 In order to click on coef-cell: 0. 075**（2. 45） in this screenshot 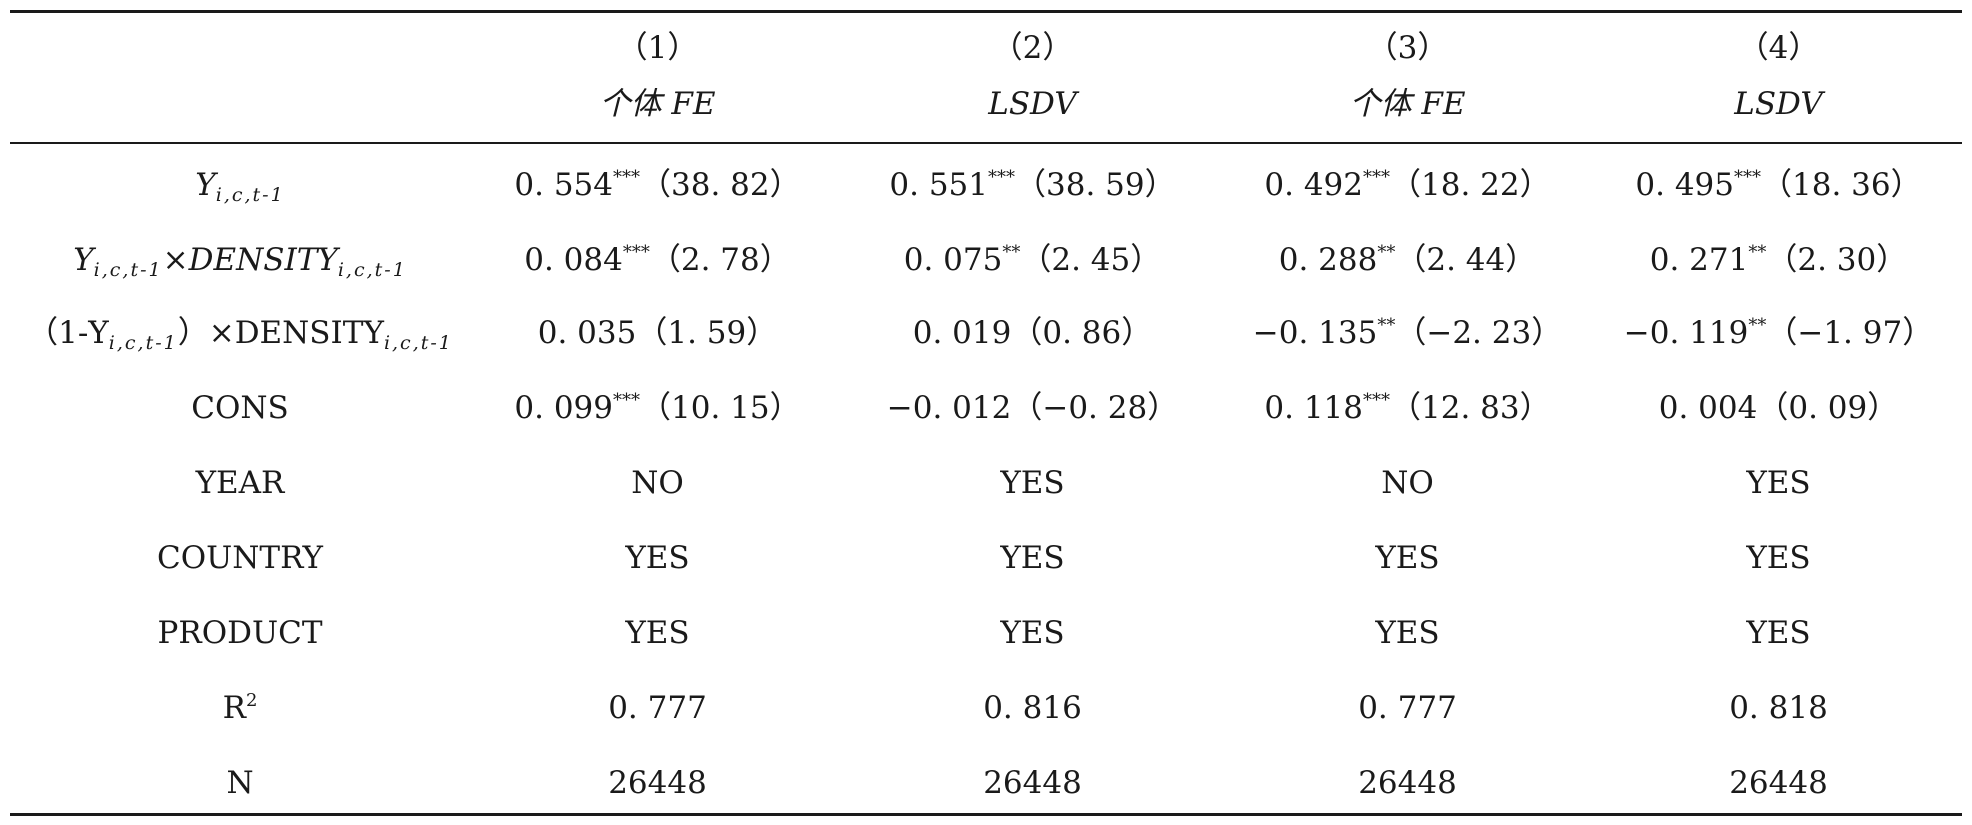, I will do `click(1032, 260)`.